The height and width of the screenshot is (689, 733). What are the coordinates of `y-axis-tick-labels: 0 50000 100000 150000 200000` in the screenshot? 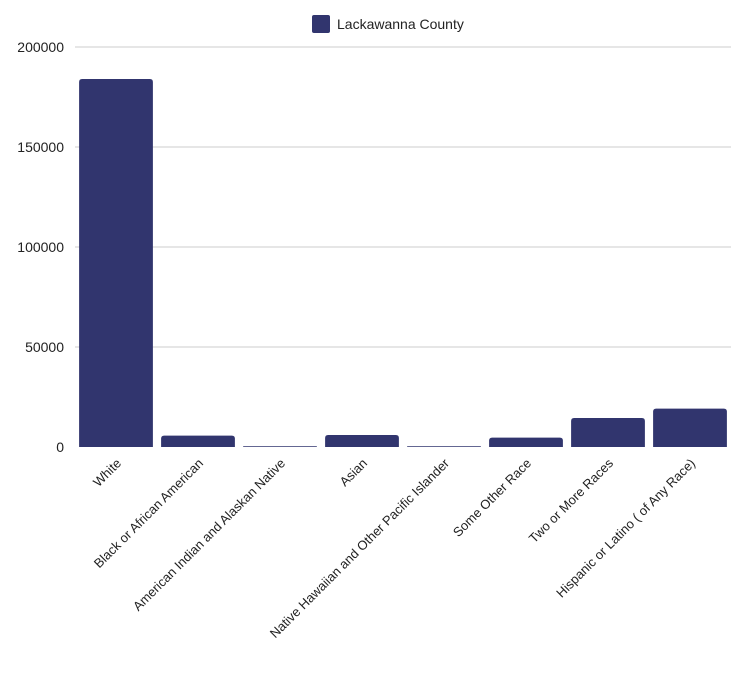 It's located at (40, 247).